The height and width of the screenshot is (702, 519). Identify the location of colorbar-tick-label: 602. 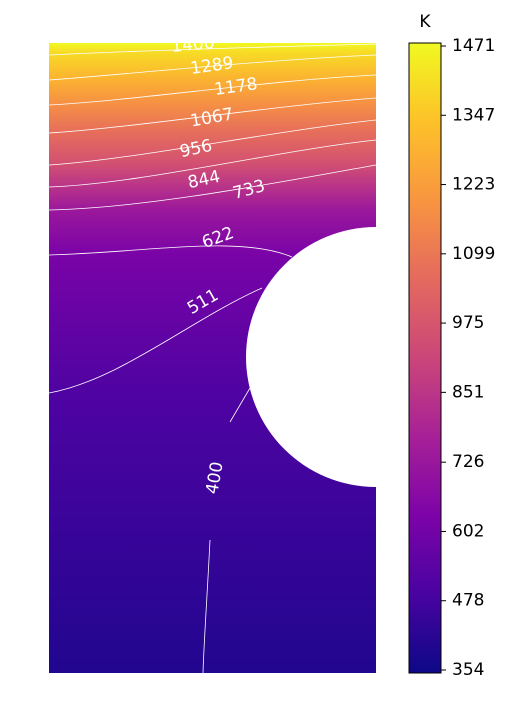
(468, 531).